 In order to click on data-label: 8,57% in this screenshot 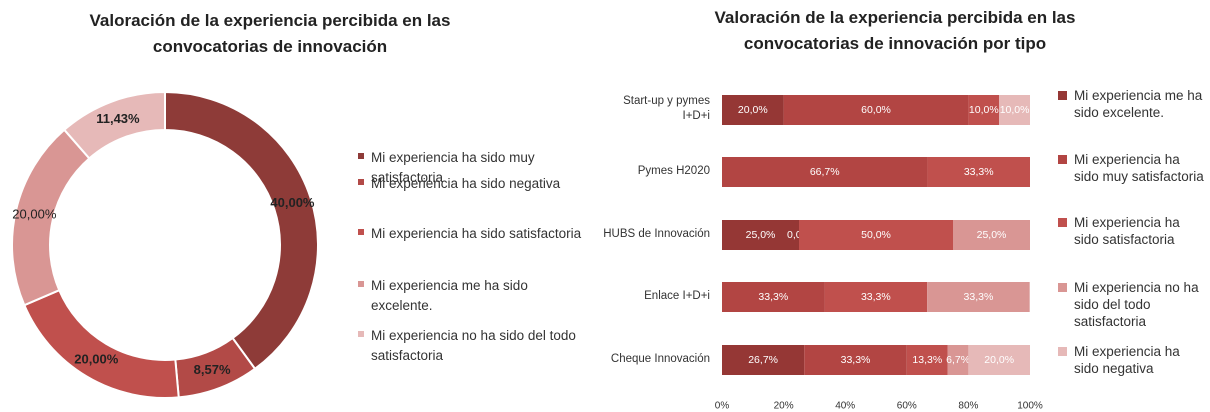, I will do `click(212, 369)`.